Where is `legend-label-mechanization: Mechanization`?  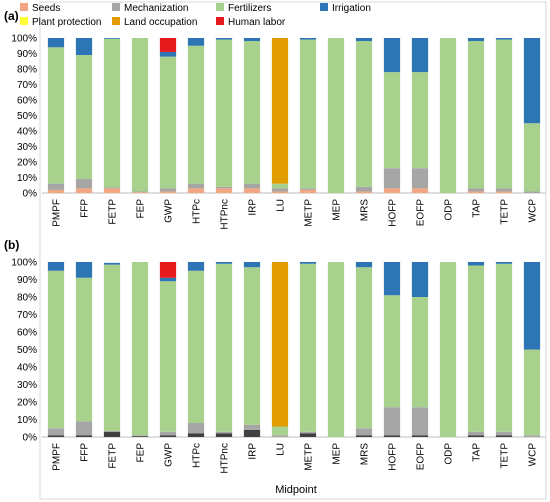 legend-label-mechanization: Mechanization is located at coordinates (156, 8).